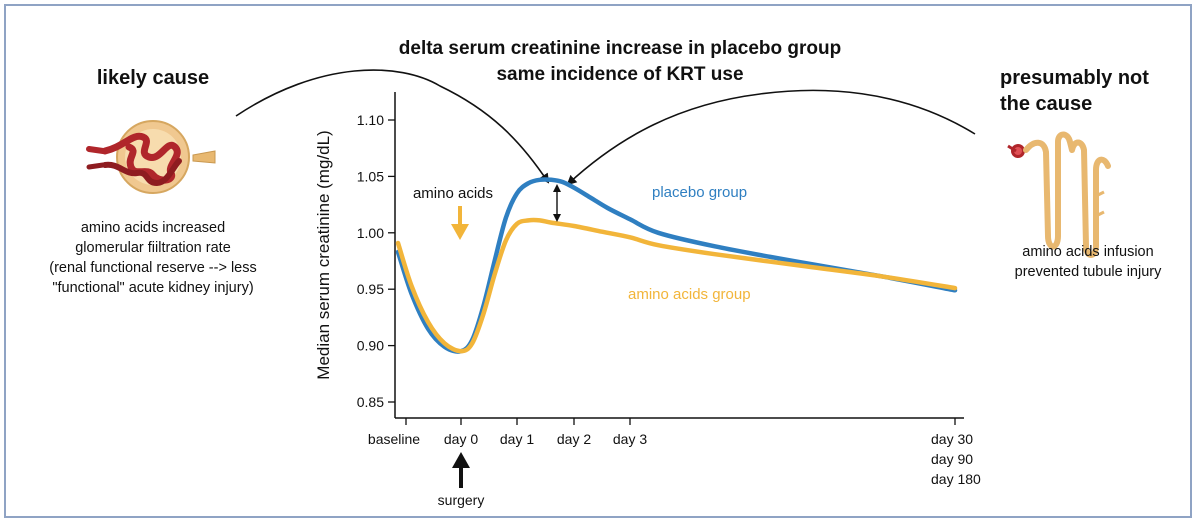 The width and height of the screenshot is (1200, 524). I want to click on left-panel-text-line: (renal functional reserve --> less, so click(153, 268).